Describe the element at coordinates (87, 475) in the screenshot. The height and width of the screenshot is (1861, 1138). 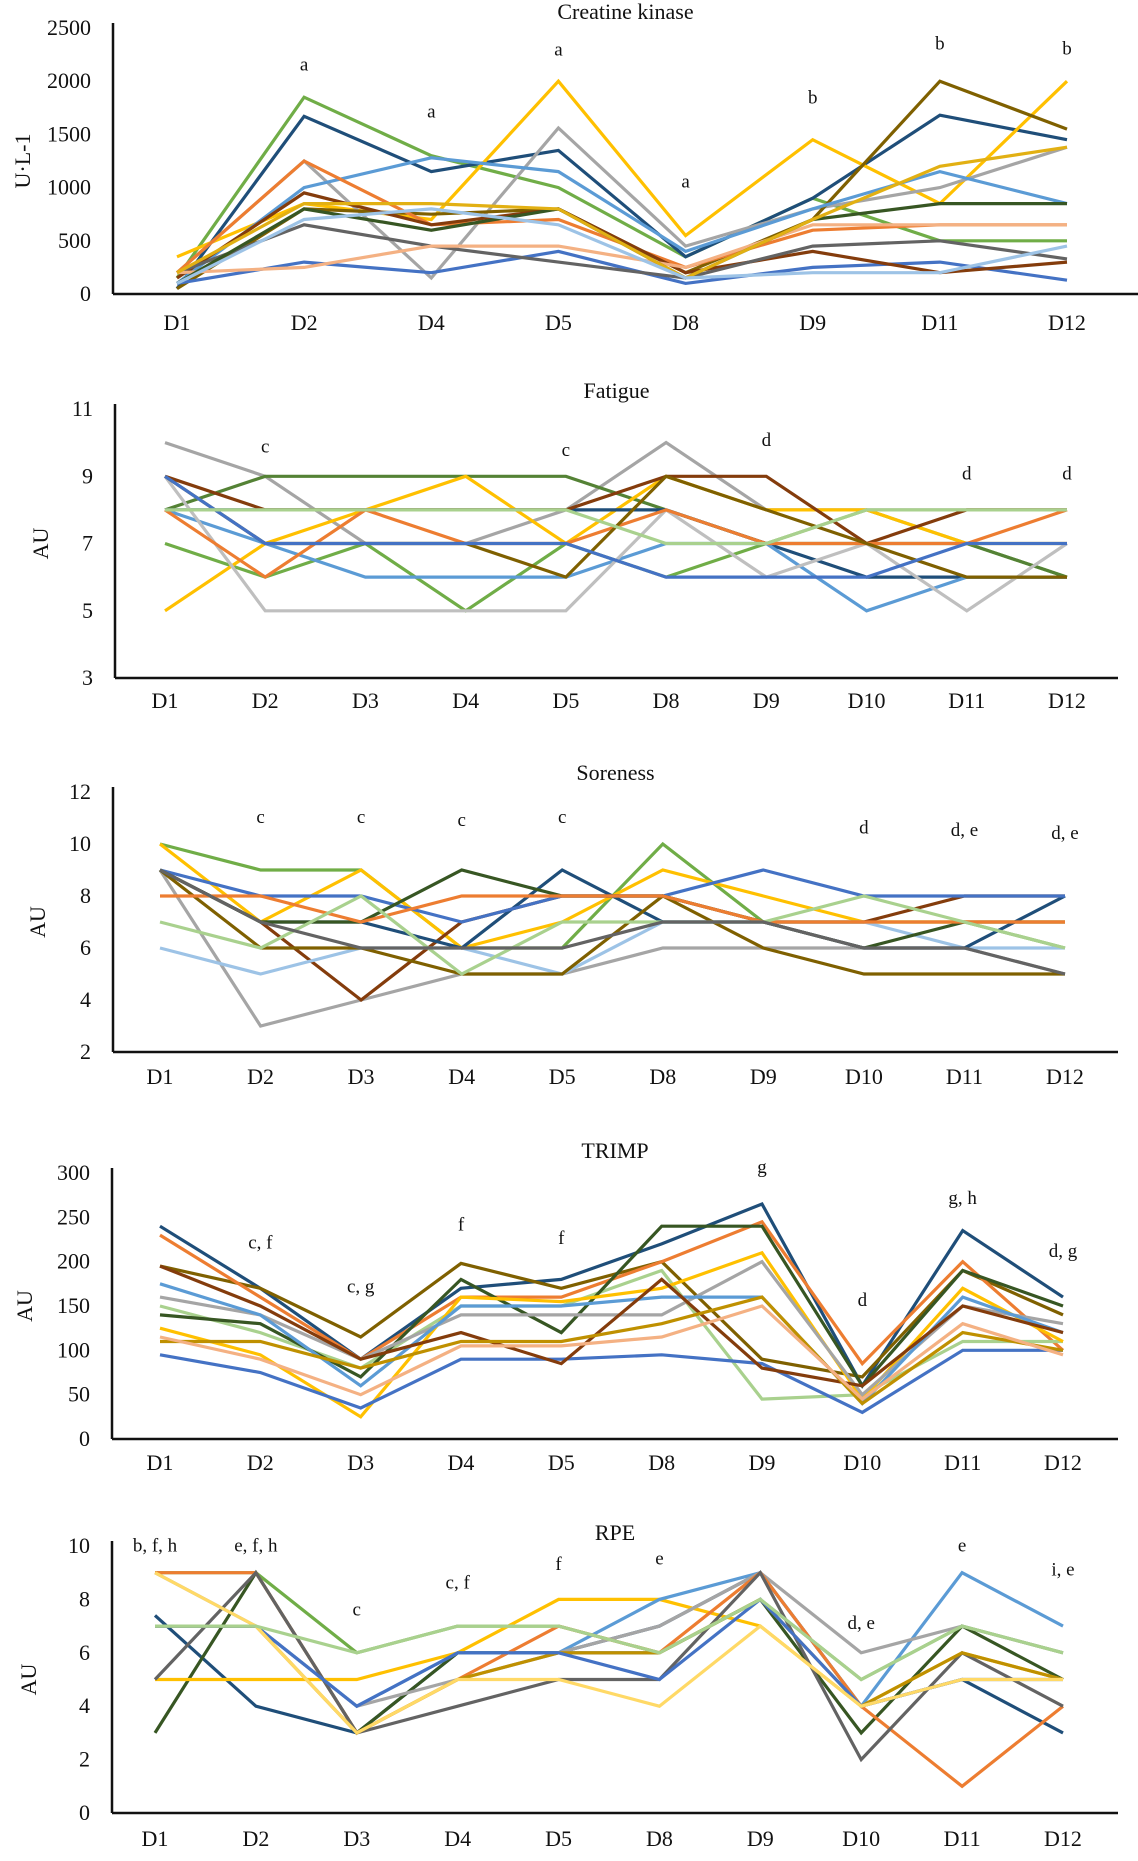
I see `y-tick-label: 9` at that location.